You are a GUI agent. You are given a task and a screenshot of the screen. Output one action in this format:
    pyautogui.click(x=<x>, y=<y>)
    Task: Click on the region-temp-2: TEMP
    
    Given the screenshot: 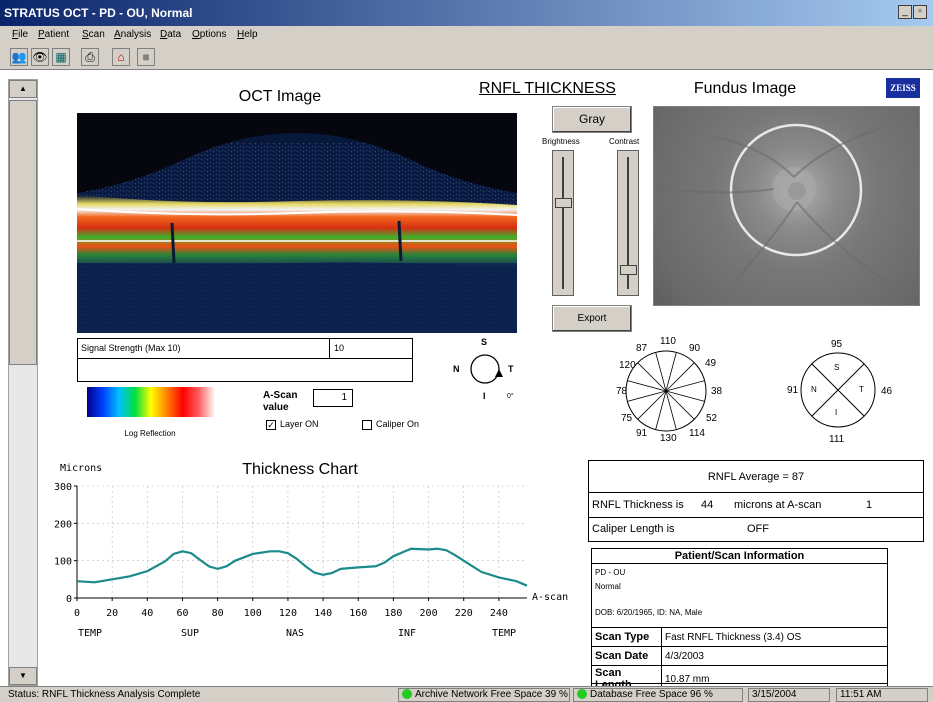 What is the action you would take?
    pyautogui.click(x=504, y=633)
    